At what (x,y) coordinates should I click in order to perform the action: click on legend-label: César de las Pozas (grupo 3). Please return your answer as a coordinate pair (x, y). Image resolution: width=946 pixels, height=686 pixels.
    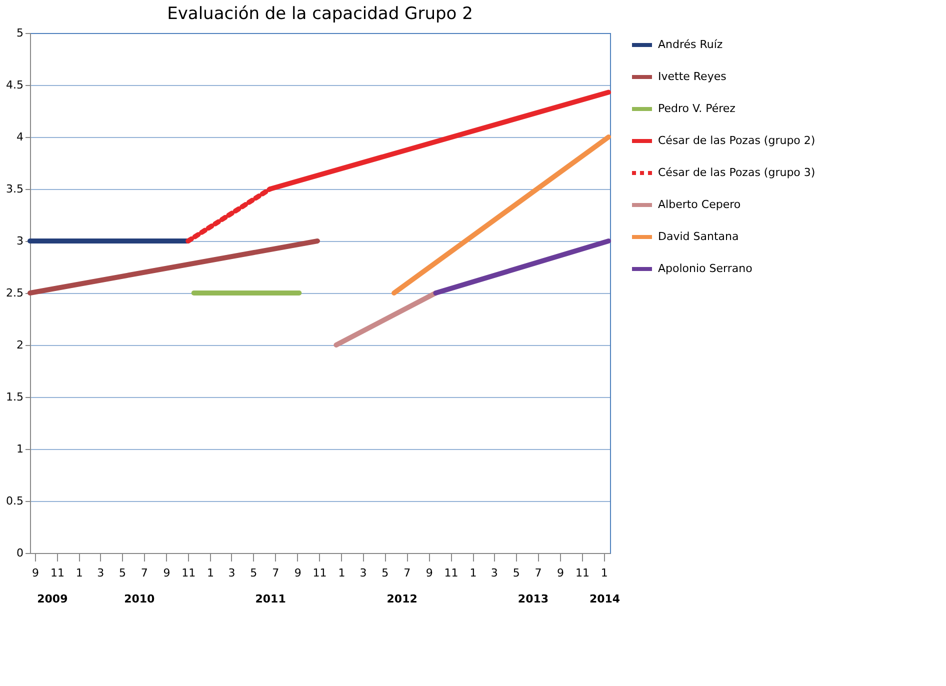
    Looking at the image, I should click on (737, 172).